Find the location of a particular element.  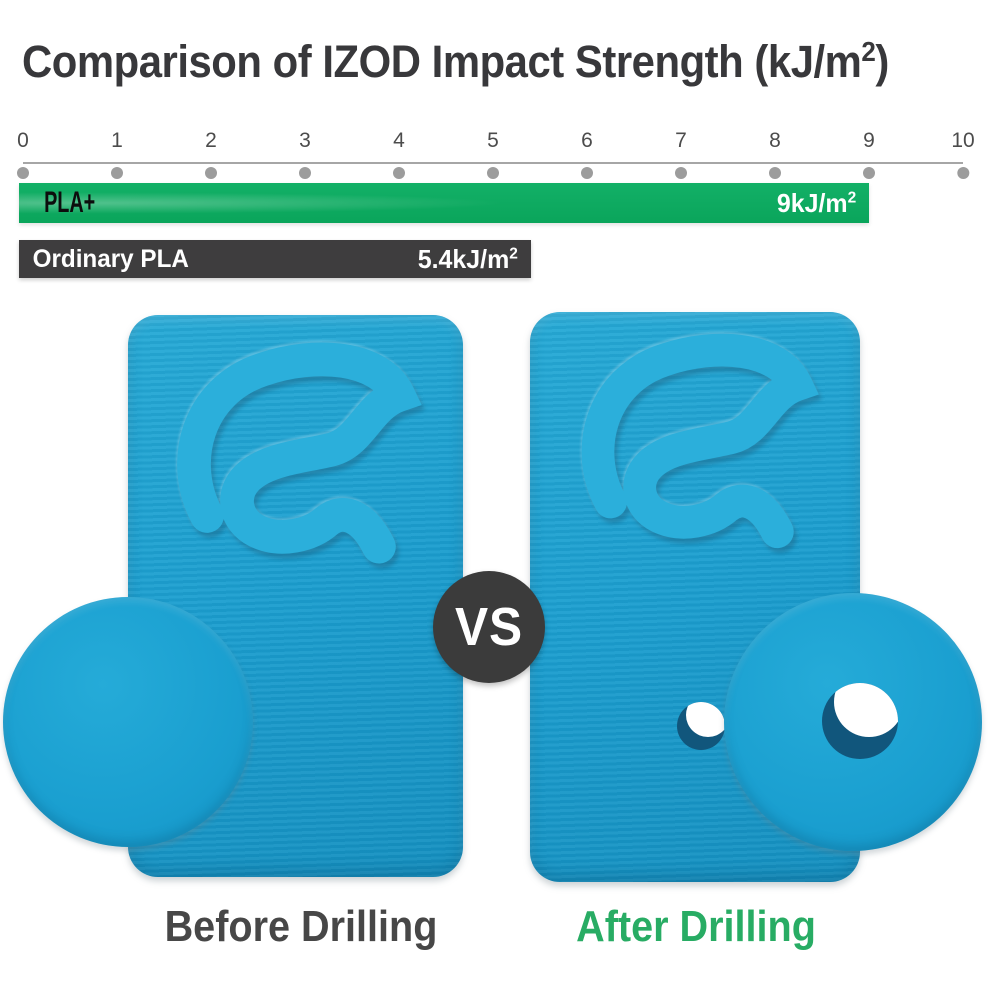

after-drilling-label: After Drilling is located at coordinates (696, 926).